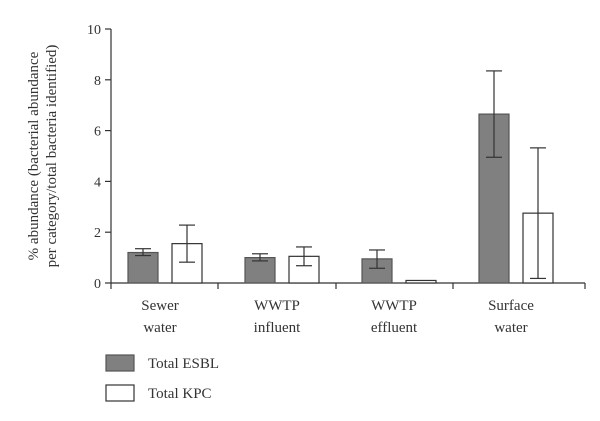 The width and height of the screenshot is (600, 421). What do you see at coordinates (421, 281) in the screenshot?
I see `bar-kpc` at bounding box center [421, 281].